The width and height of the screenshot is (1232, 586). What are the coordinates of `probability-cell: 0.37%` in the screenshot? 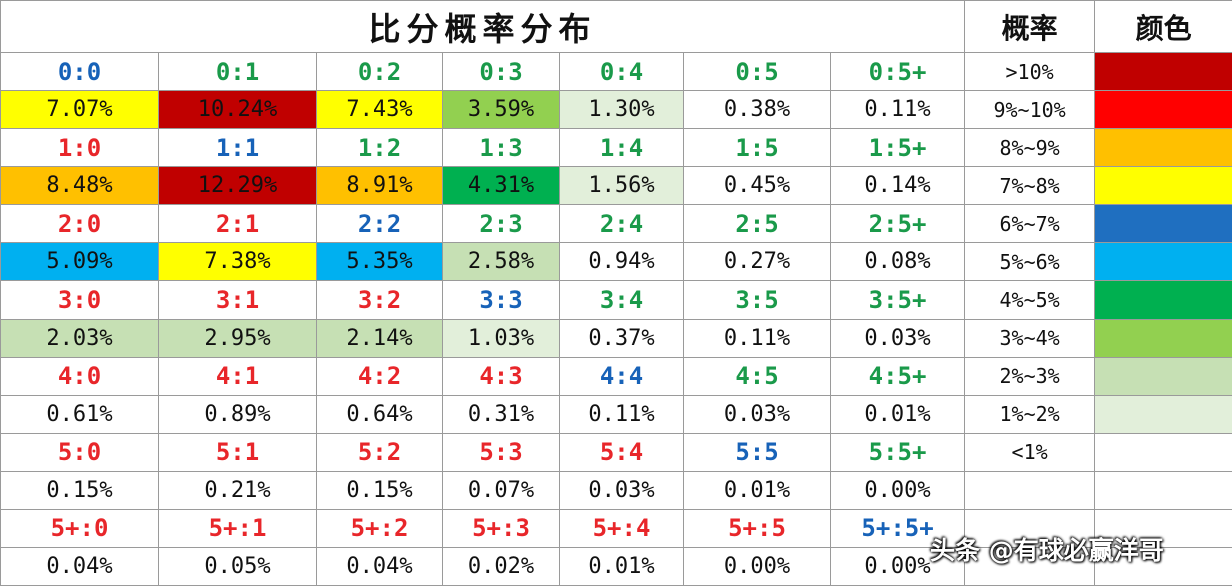 It's located at (621, 338).